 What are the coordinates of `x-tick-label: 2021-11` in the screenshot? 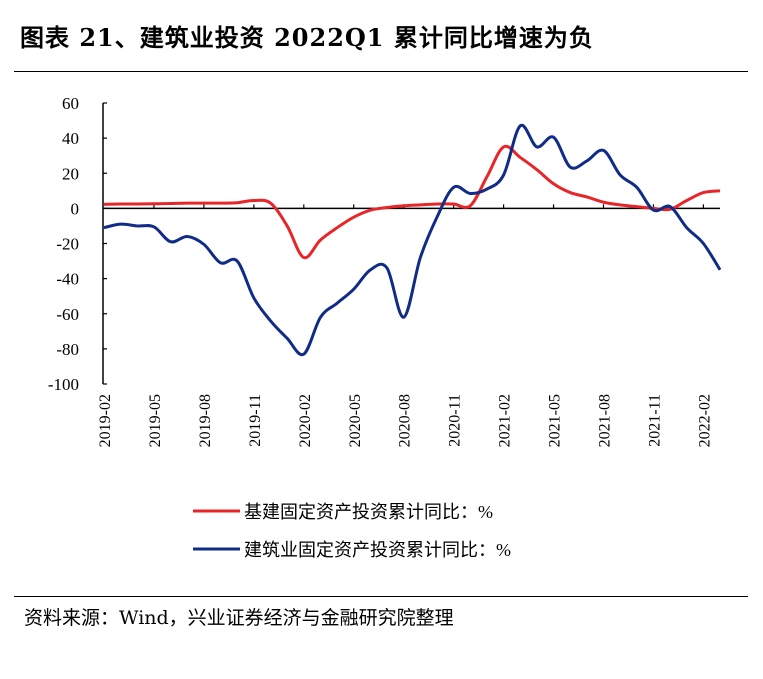 It's located at (654, 420).